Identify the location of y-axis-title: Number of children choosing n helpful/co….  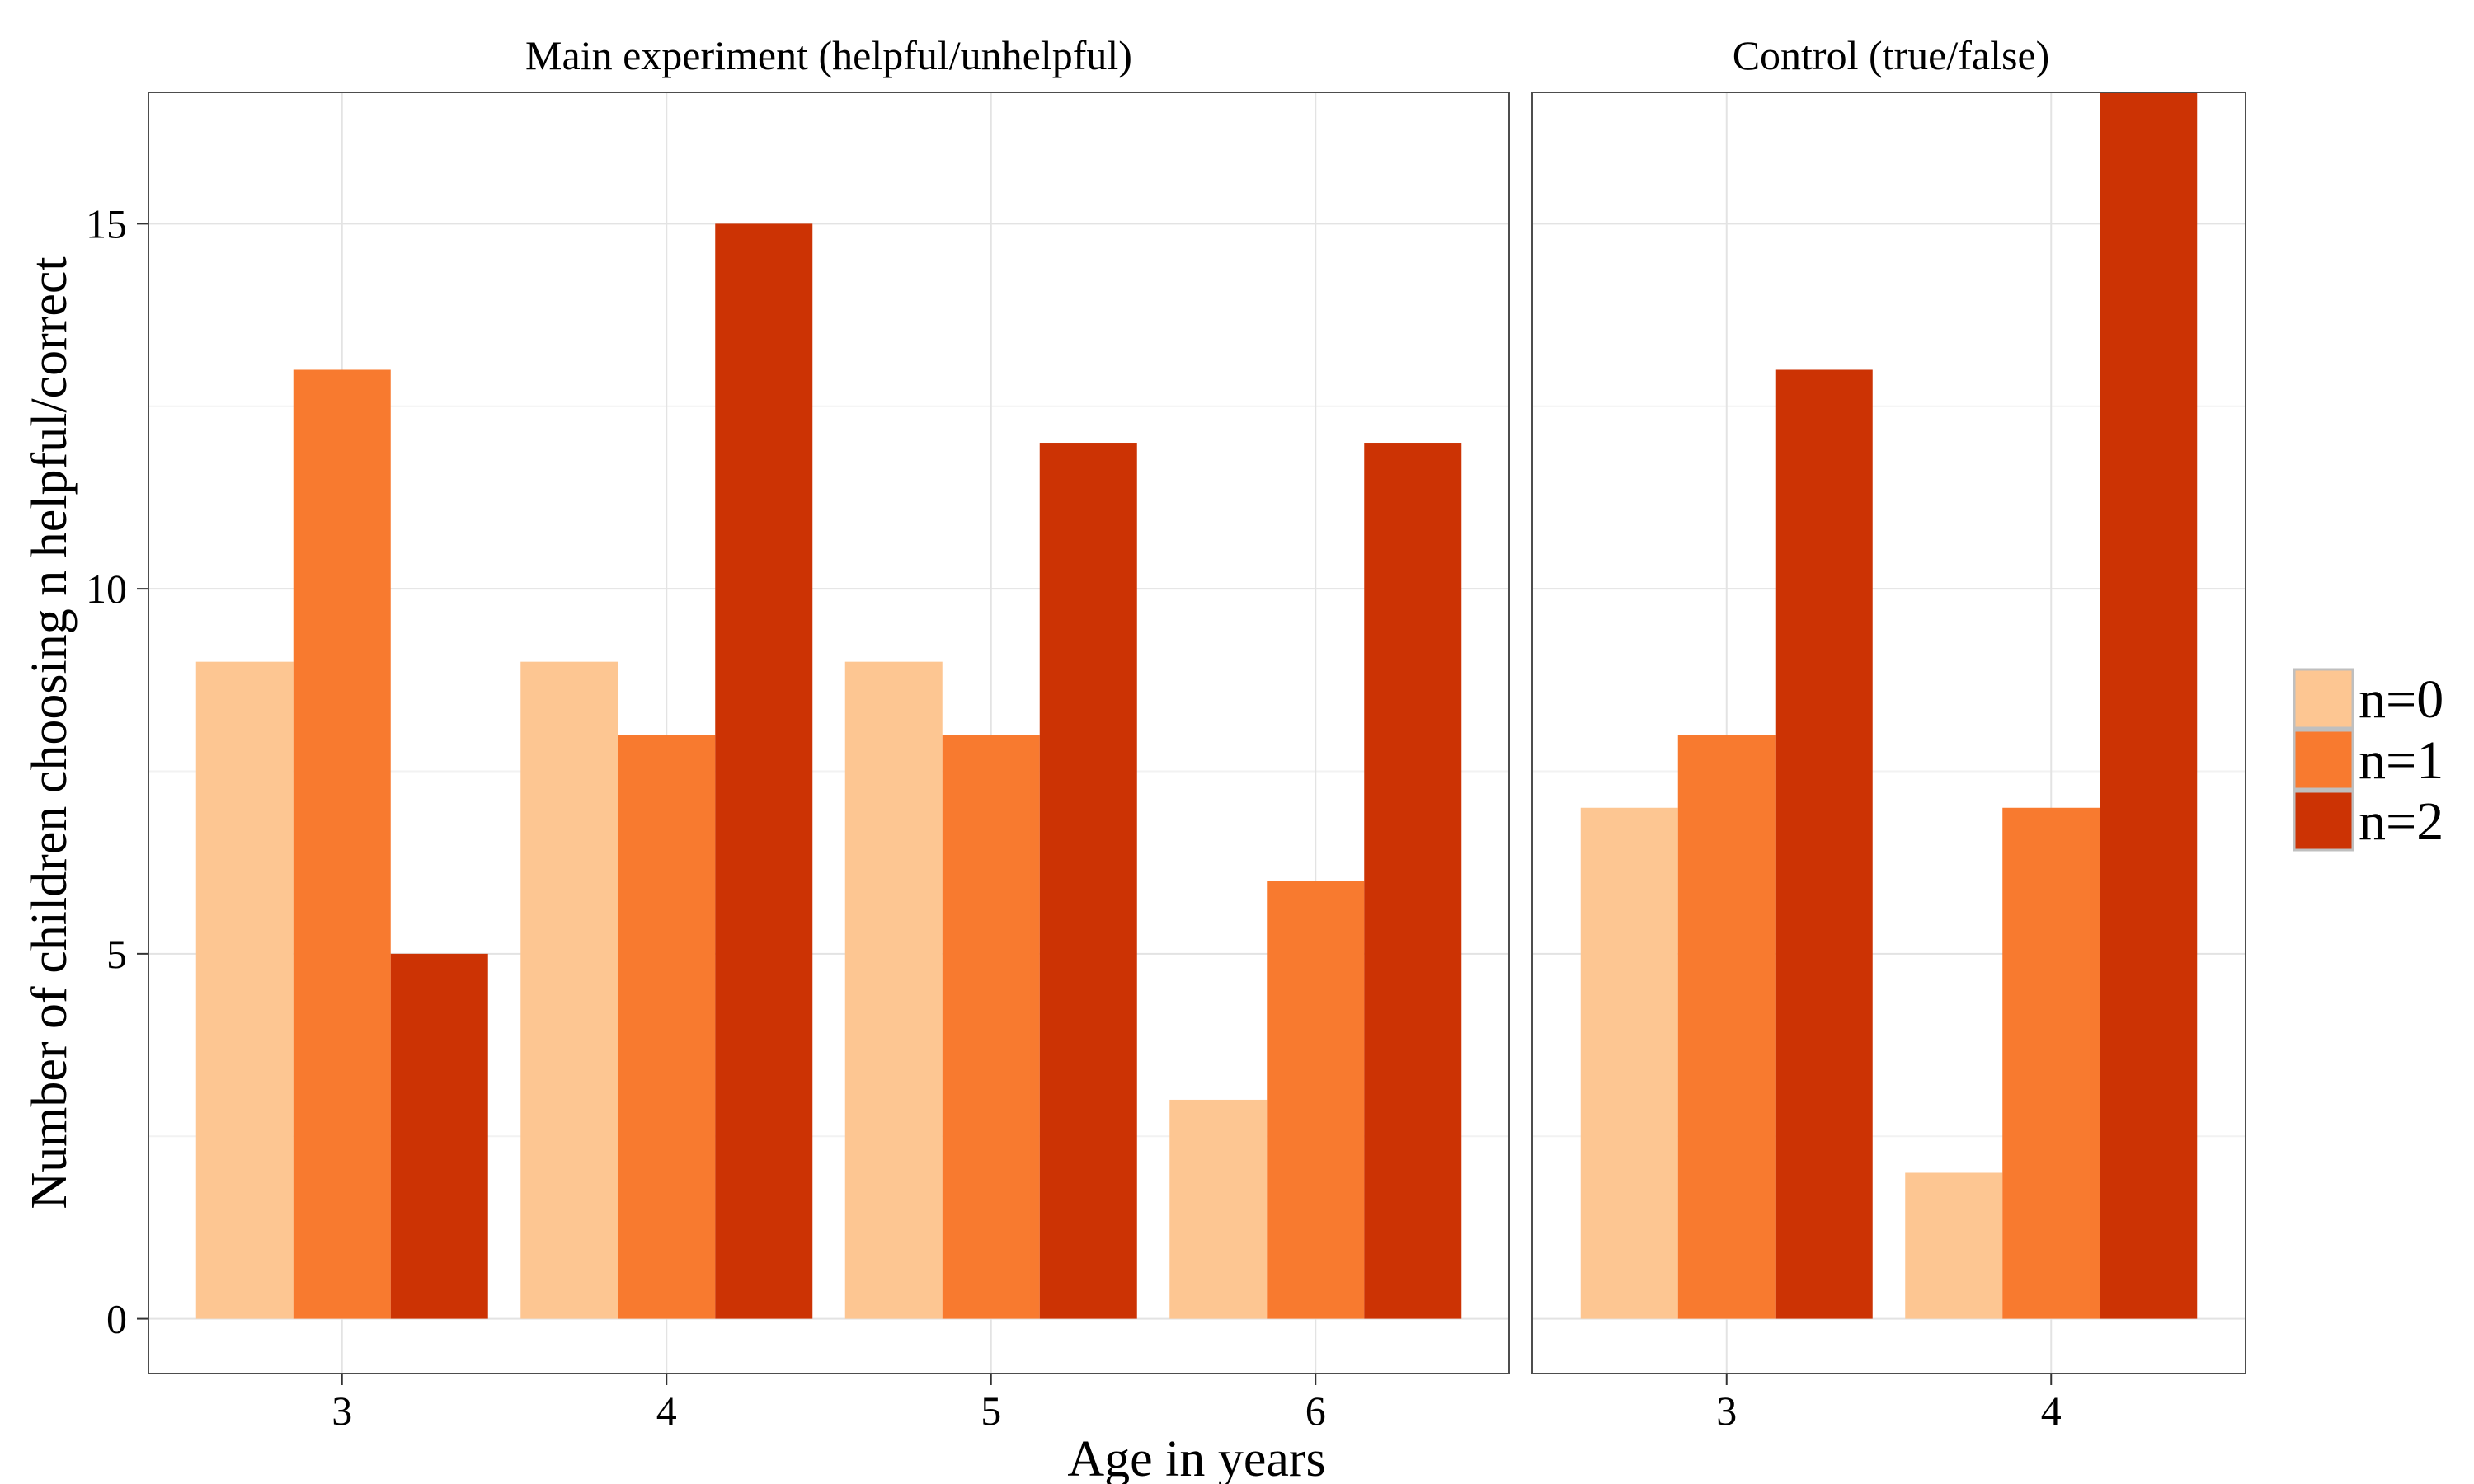
(49, 732).